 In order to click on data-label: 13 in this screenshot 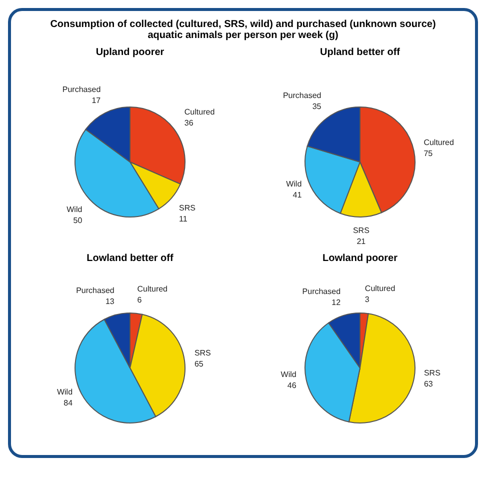, I will do `click(110, 301)`.